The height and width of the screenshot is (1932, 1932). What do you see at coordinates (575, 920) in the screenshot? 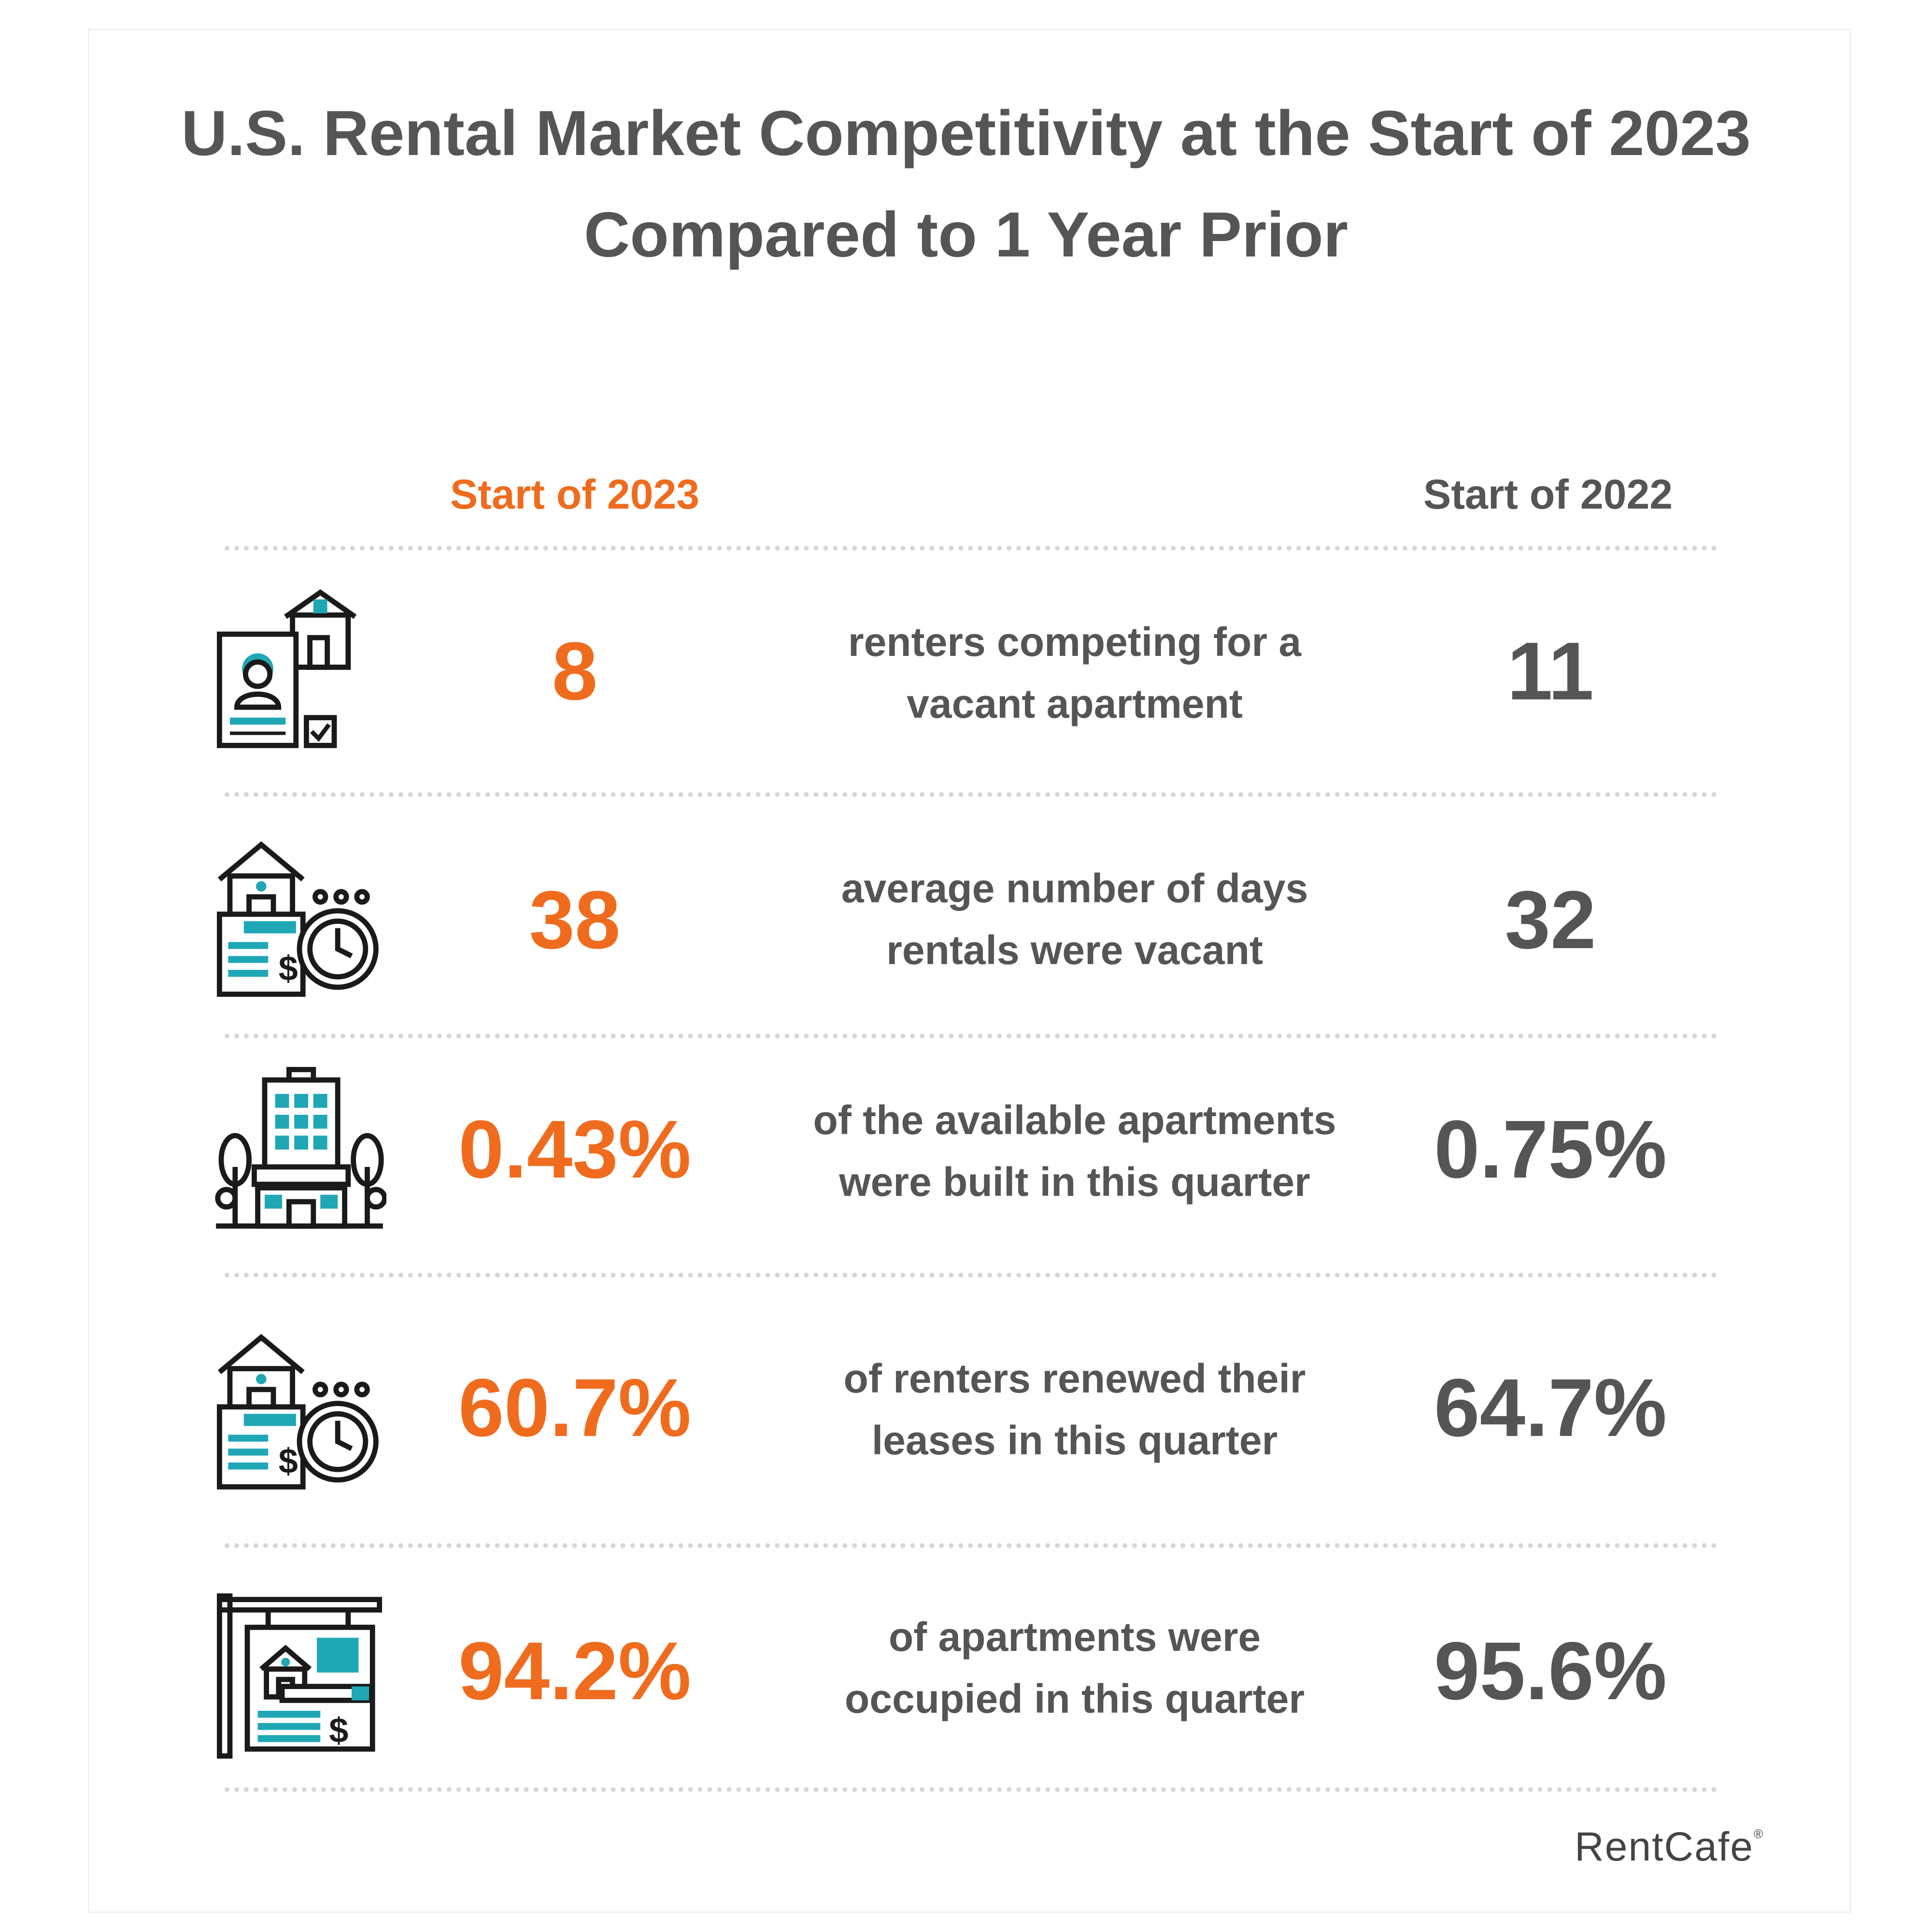
I see `value-2023: 38` at bounding box center [575, 920].